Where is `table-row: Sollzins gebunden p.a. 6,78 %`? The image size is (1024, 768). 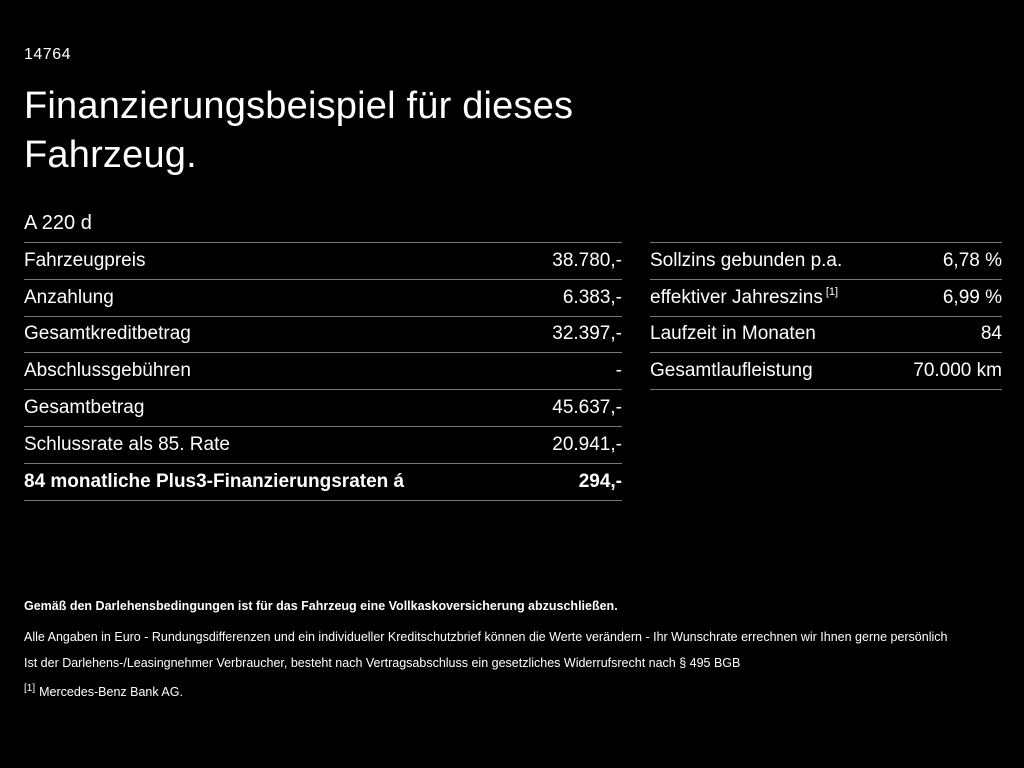 table-row: Sollzins gebunden p.a. 6,78 % is located at coordinates (826, 261).